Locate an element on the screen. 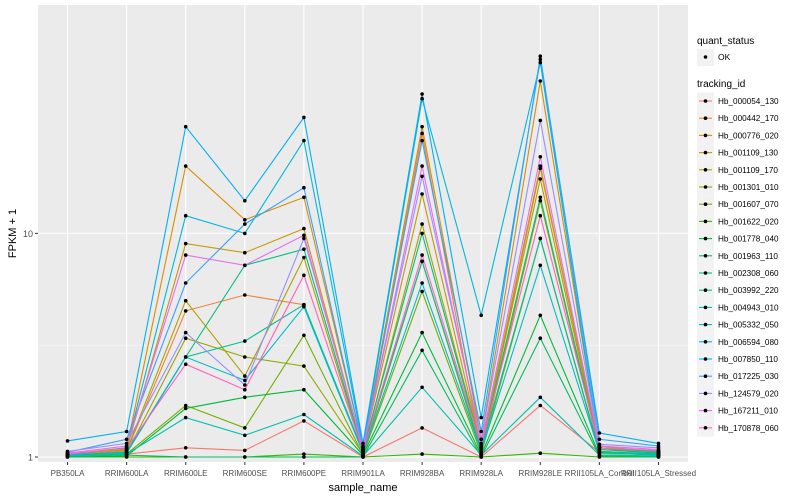 The height and width of the screenshot is (500, 800). x-tick-label: RRIM600SE is located at coordinates (245, 473).